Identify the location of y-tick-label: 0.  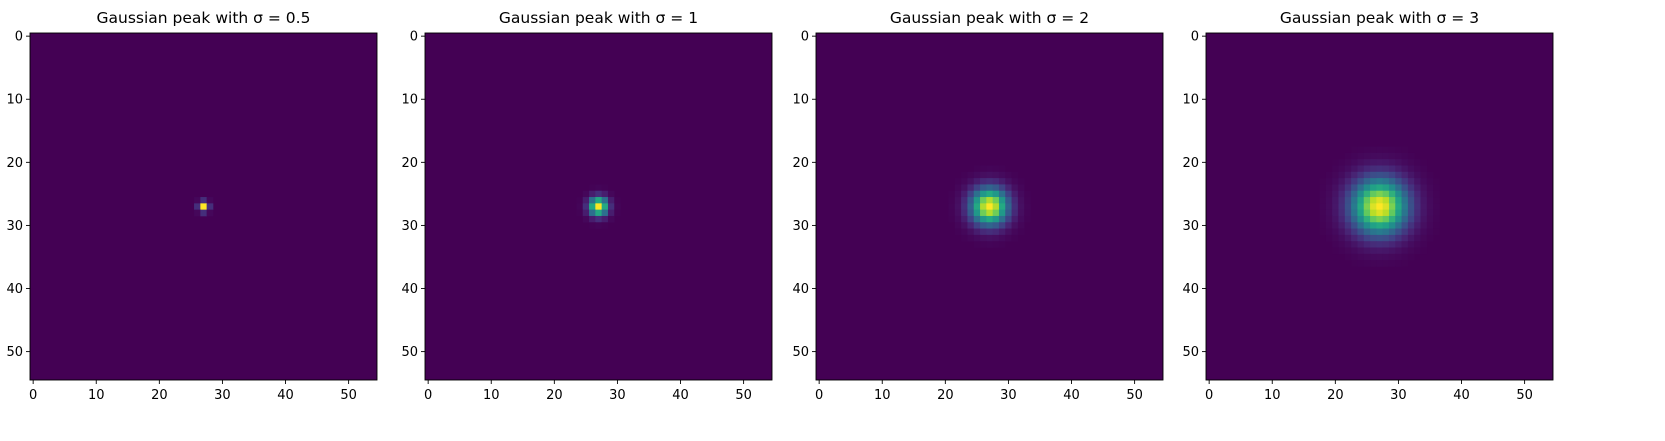
(805, 37).